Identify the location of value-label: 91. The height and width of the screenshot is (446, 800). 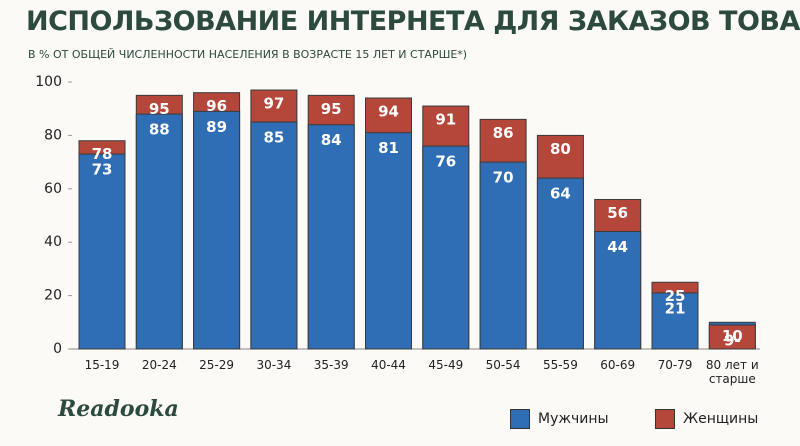
(445, 120).